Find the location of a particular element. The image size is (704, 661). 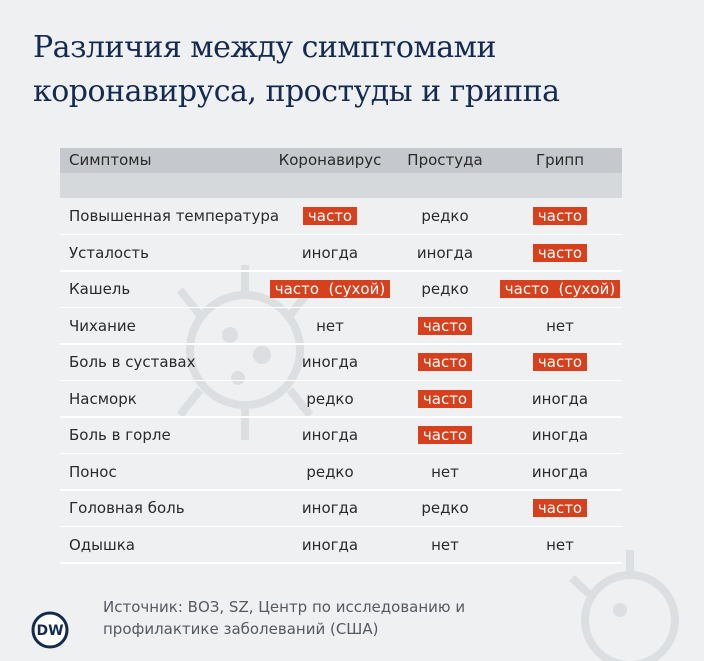

header-spacer is located at coordinates (341, 185).